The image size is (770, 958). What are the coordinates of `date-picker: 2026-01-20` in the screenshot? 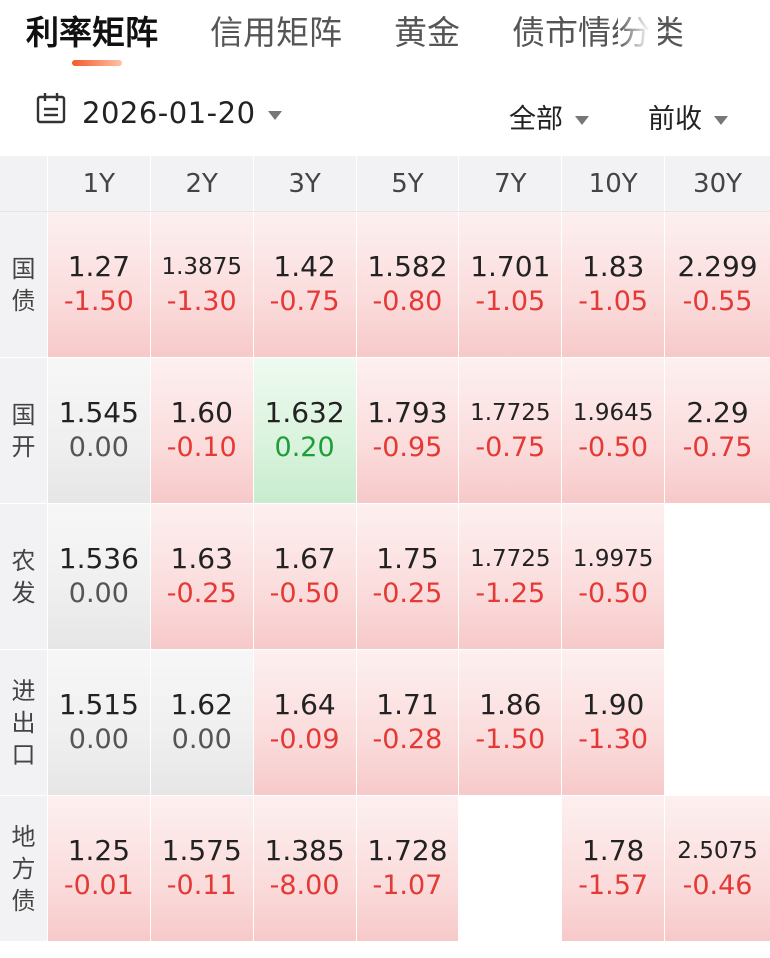 It's located at (182, 113).